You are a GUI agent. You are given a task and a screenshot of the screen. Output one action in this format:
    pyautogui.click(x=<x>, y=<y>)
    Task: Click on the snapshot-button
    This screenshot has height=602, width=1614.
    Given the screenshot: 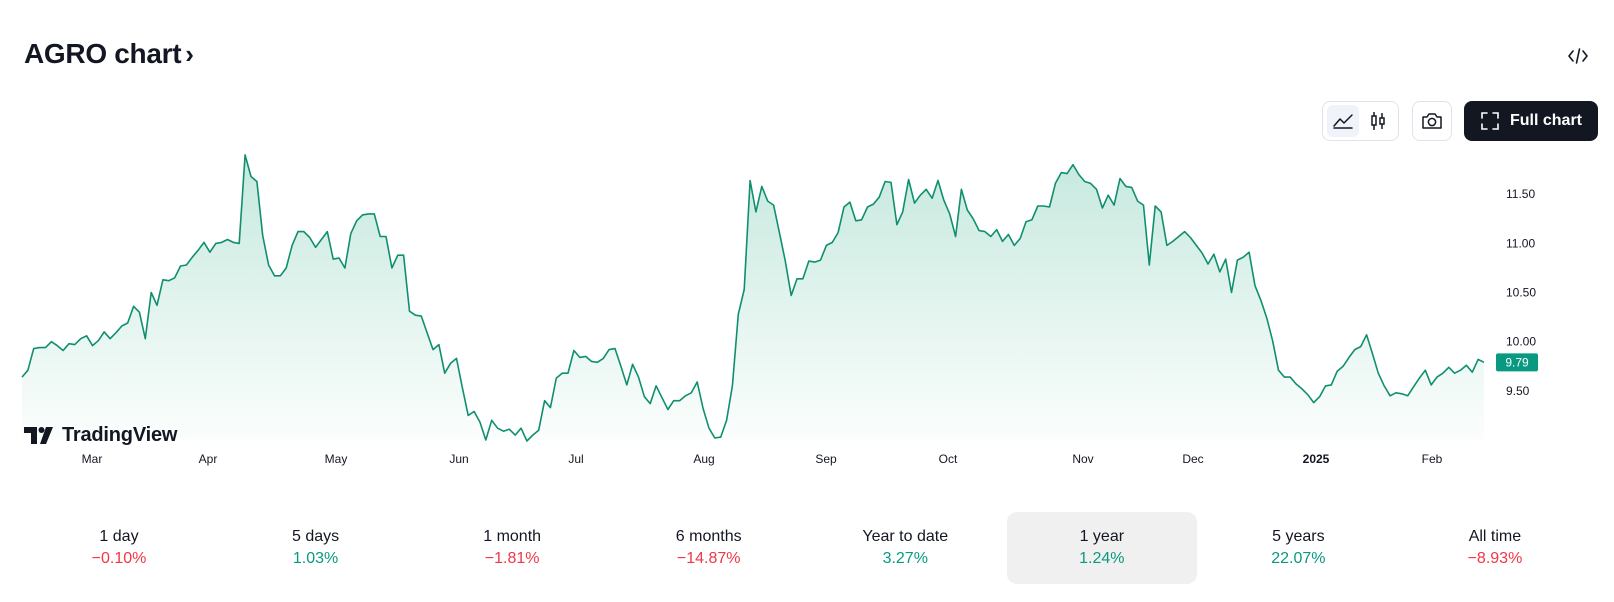 What is the action you would take?
    pyautogui.click(x=1432, y=121)
    